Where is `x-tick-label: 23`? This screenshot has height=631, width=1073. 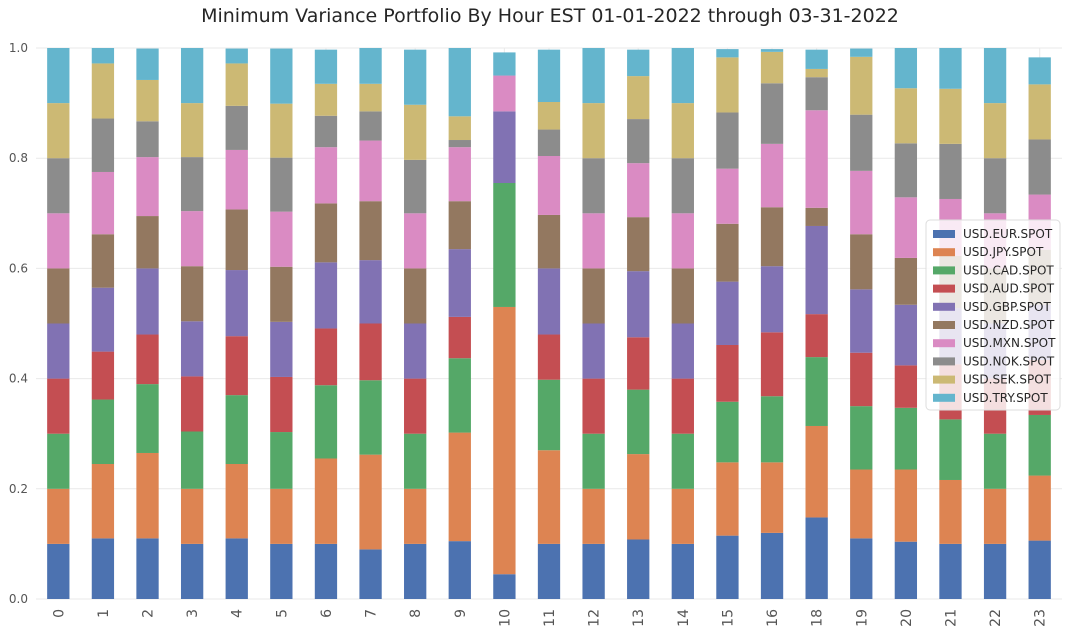
x-tick-label: 23 is located at coordinates (1041, 618).